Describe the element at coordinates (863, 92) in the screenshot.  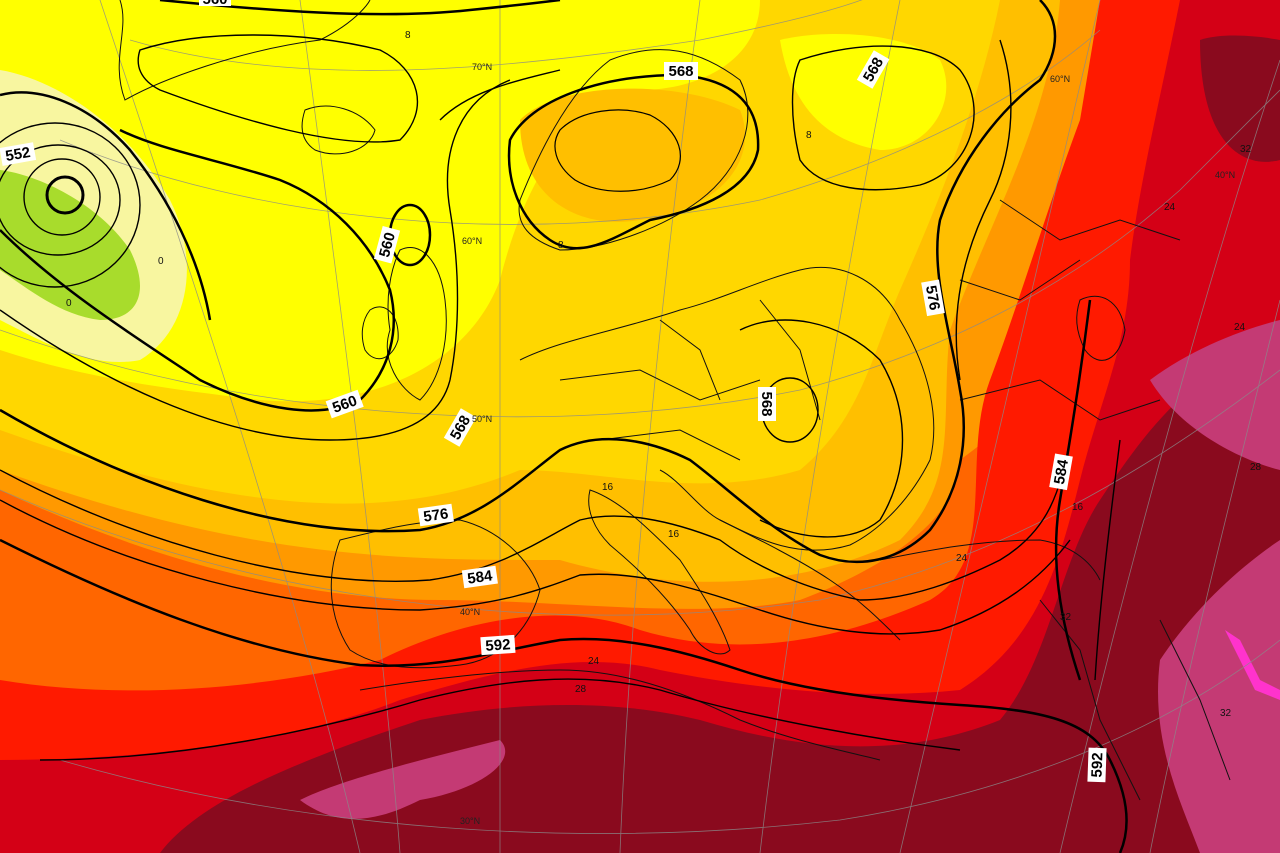
I see `band-yellow-n` at that location.